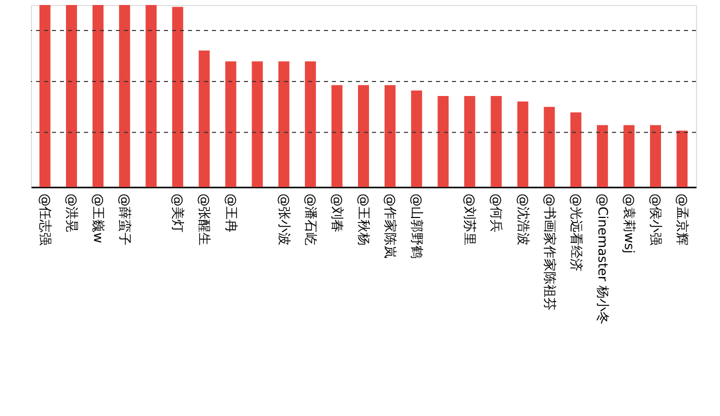 The image size is (720, 416). What do you see at coordinates (575, 233) in the screenshot?
I see `x-tick-label: @光远看经济` at bounding box center [575, 233].